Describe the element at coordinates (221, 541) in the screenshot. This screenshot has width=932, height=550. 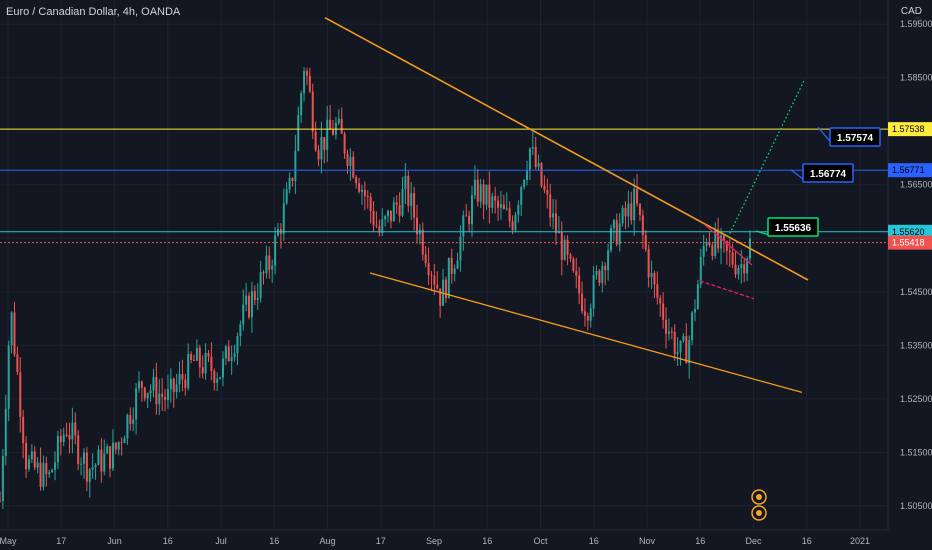
I see `x-tick-label: Jul` at that location.